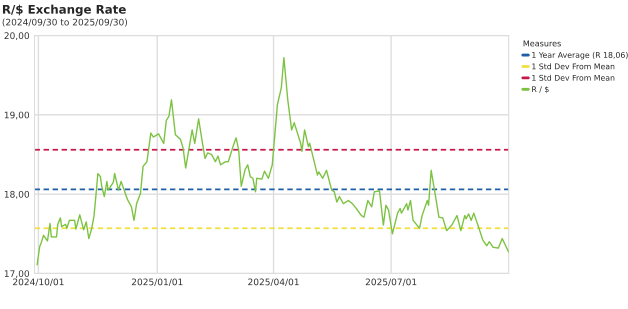 This screenshot has width=628, height=309. I want to click on y-tick-label: 19,00, so click(17, 116).